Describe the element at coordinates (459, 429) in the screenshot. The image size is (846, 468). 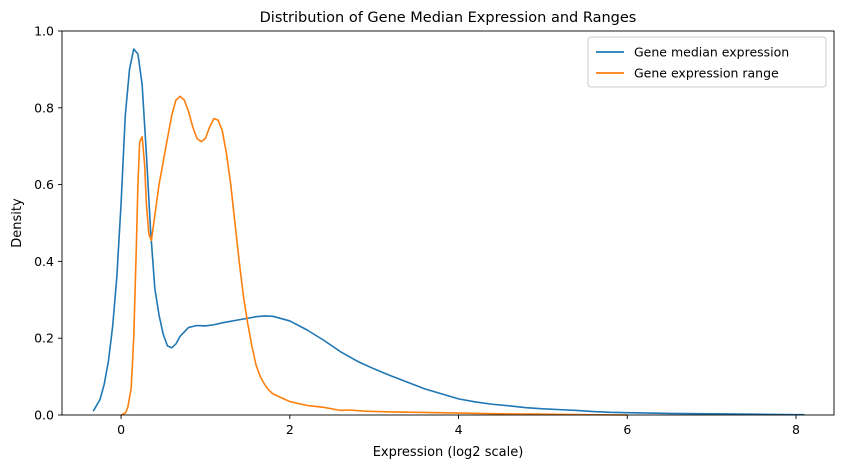
I see `x-tick-label: 4` at that location.